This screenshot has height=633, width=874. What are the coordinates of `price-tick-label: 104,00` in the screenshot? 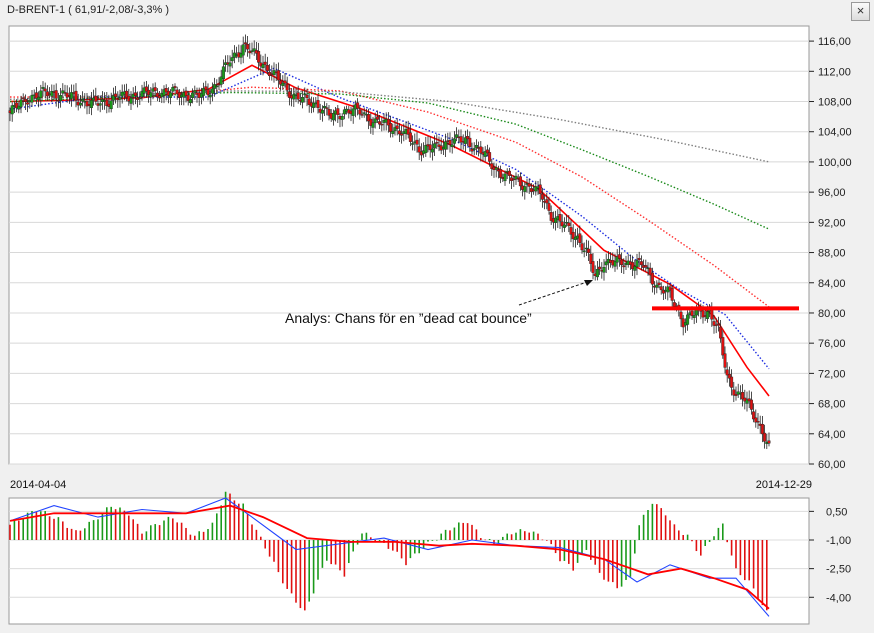 It's located at (835, 133).